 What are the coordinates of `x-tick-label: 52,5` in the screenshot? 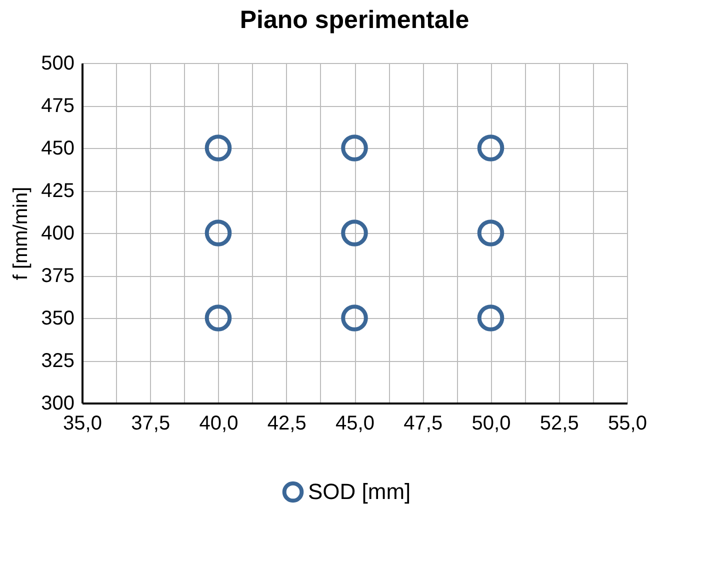 It's located at (559, 423).